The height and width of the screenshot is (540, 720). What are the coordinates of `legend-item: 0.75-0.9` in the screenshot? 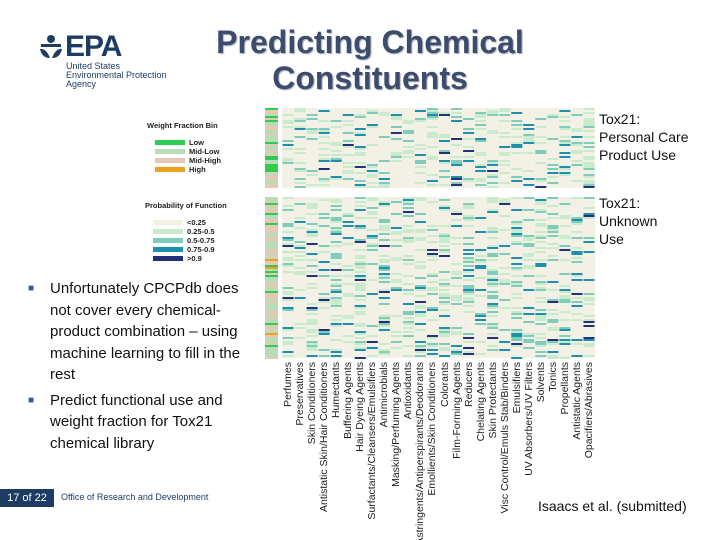 It's located at (190, 249).